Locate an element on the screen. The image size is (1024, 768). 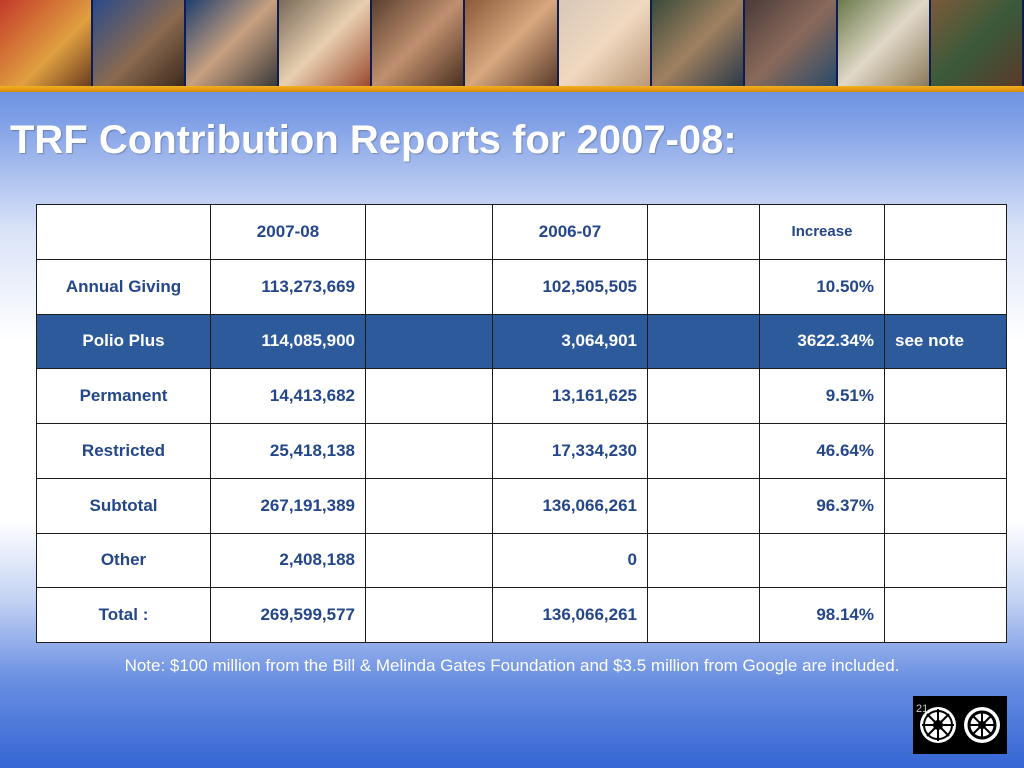
table-row: Restricted 25,418,138 17,334,230 46.64% is located at coordinates (521, 451).